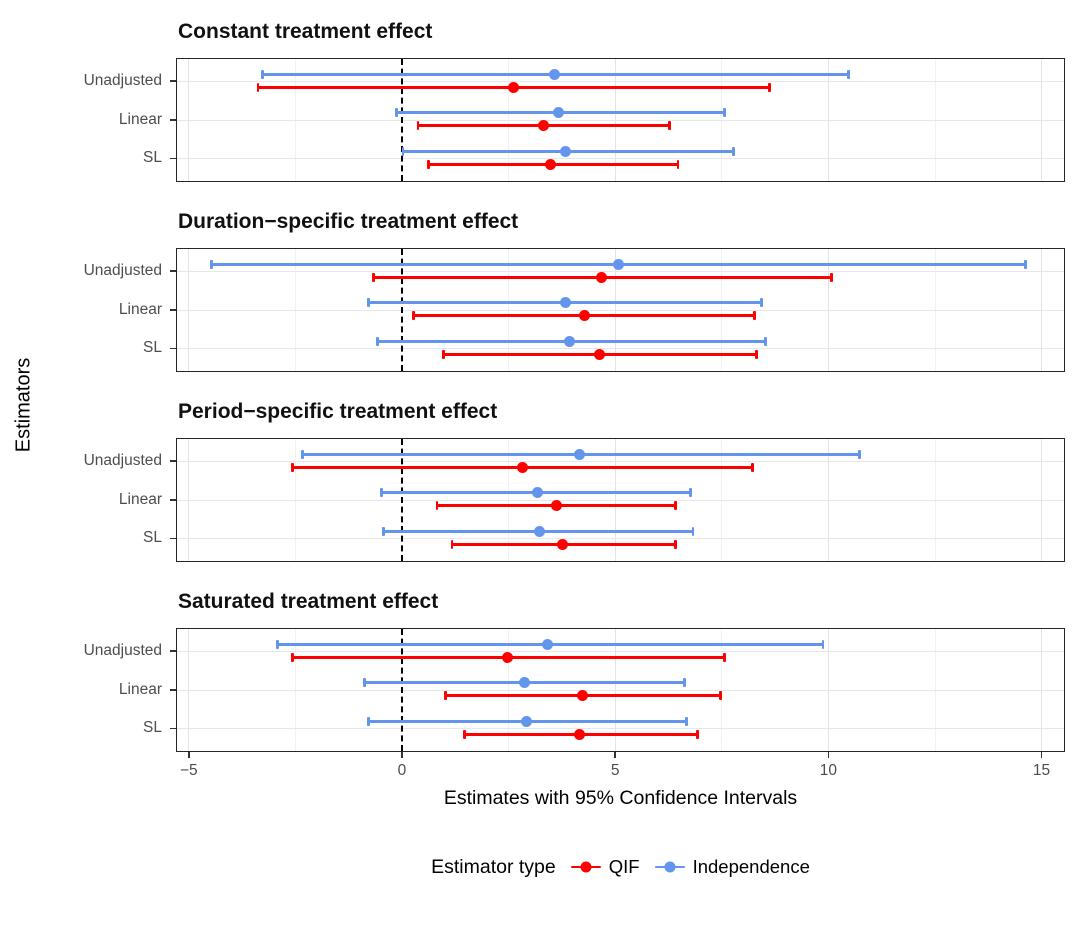  I want to click on legend-label: Independence, so click(751, 866).